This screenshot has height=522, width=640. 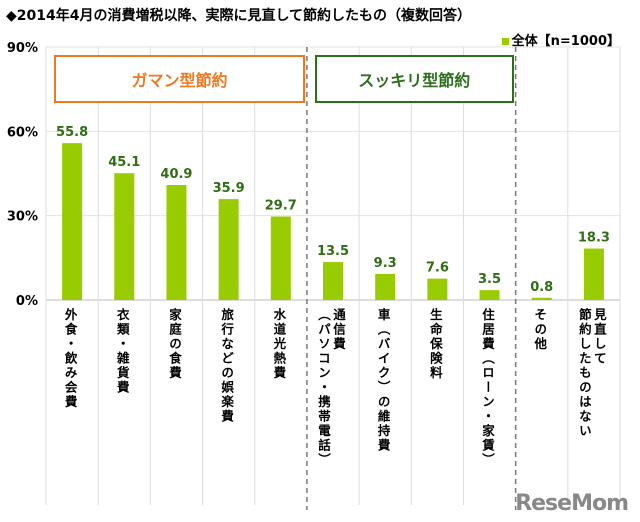 What do you see at coordinates (22, 48) in the screenshot?
I see `y-tick-label: 90%` at bounding box center [22, 48].